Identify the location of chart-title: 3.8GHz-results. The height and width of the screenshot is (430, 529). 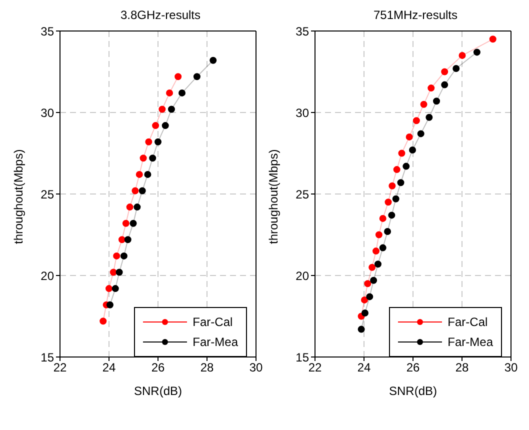
(160, 16).